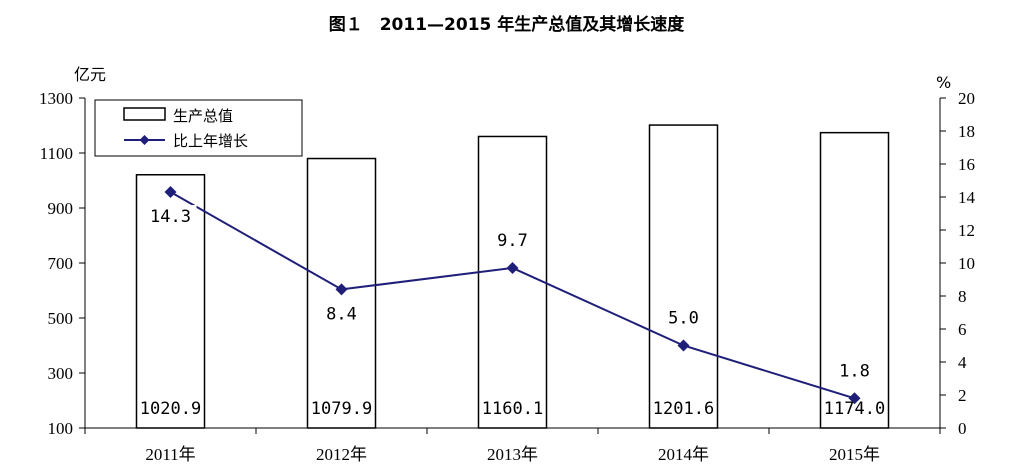  What do you see at coordinates (962, 329) in the screenshot?
I see `right-tick-label: 6` at bounding box center [962, 329].